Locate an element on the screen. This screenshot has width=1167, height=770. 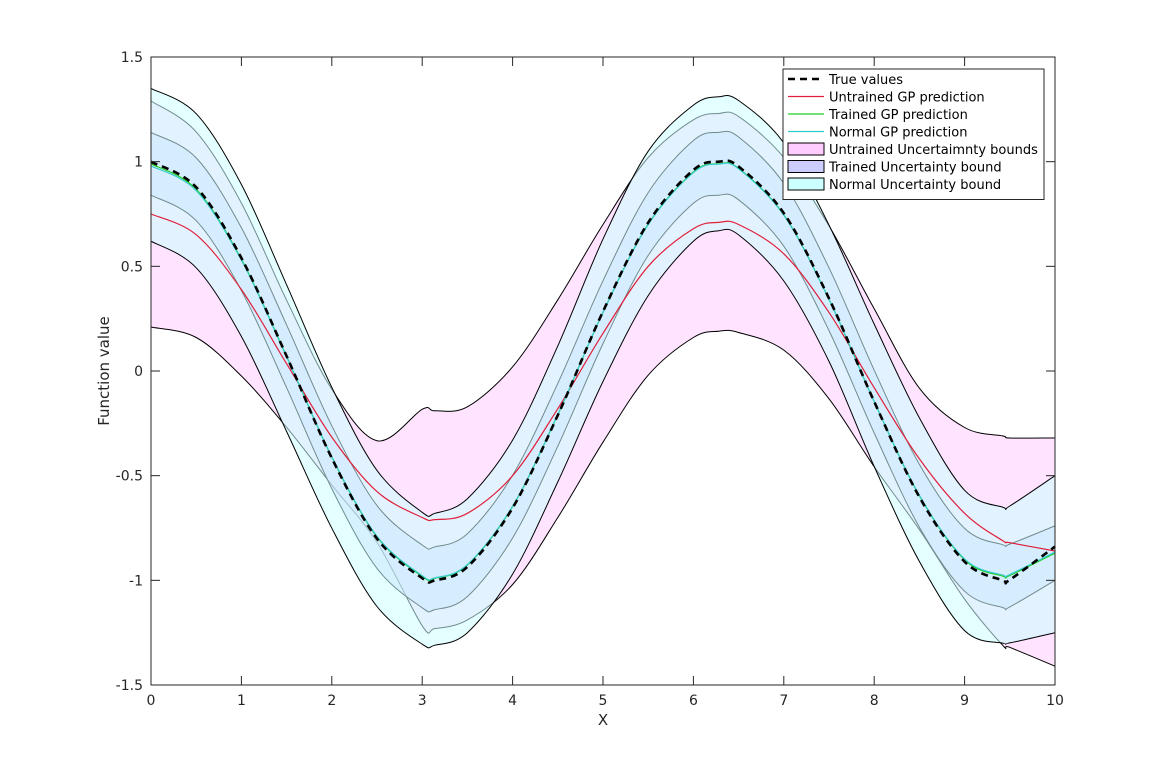
x-tick-label: 10 is located at coordinates (1055, 701).